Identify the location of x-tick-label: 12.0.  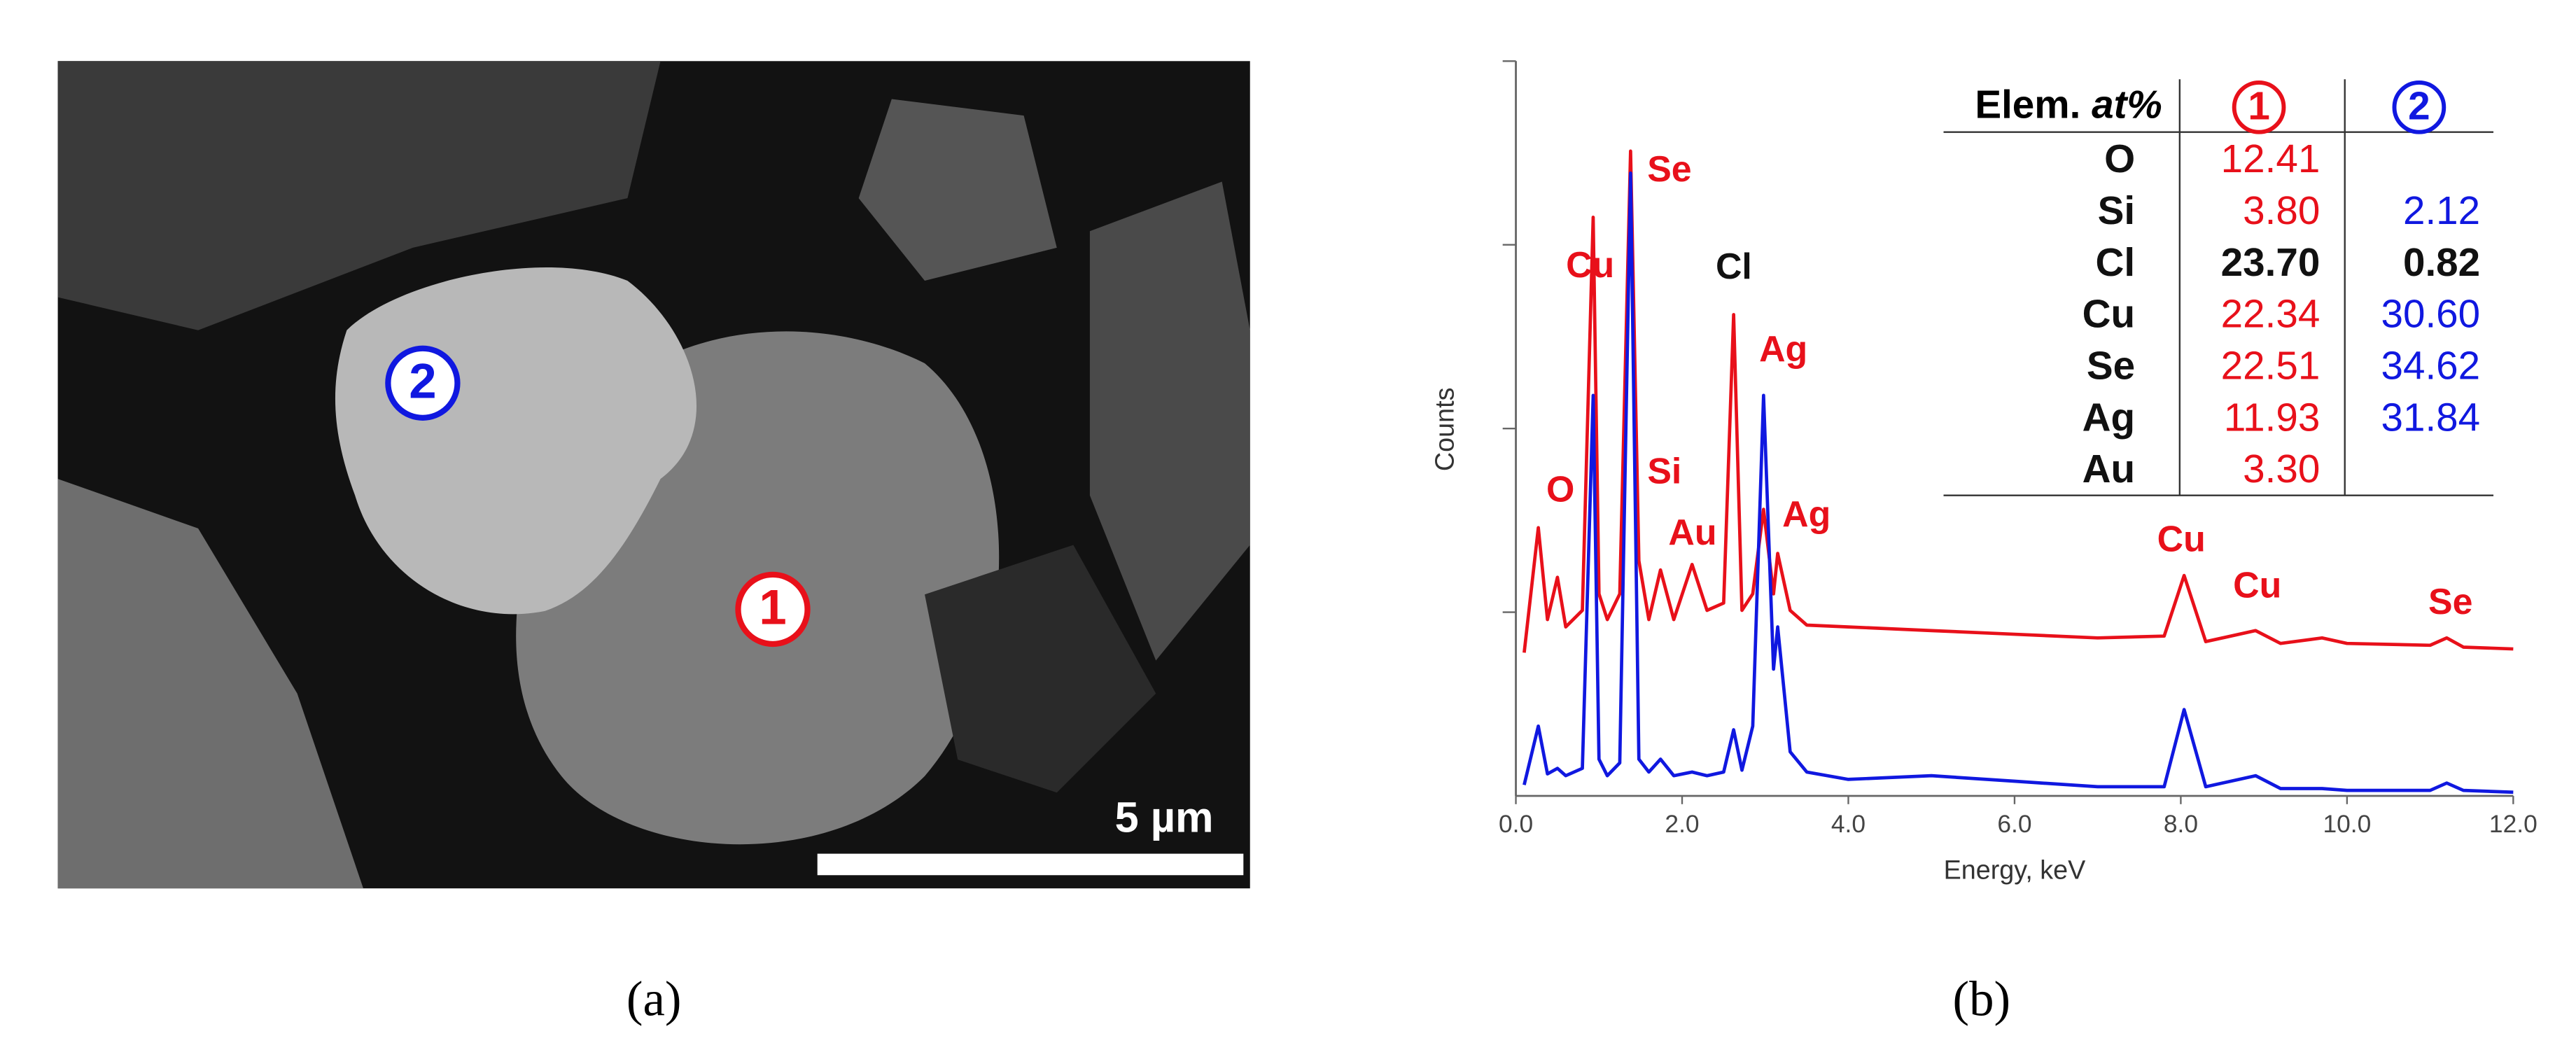
(2513, 824).